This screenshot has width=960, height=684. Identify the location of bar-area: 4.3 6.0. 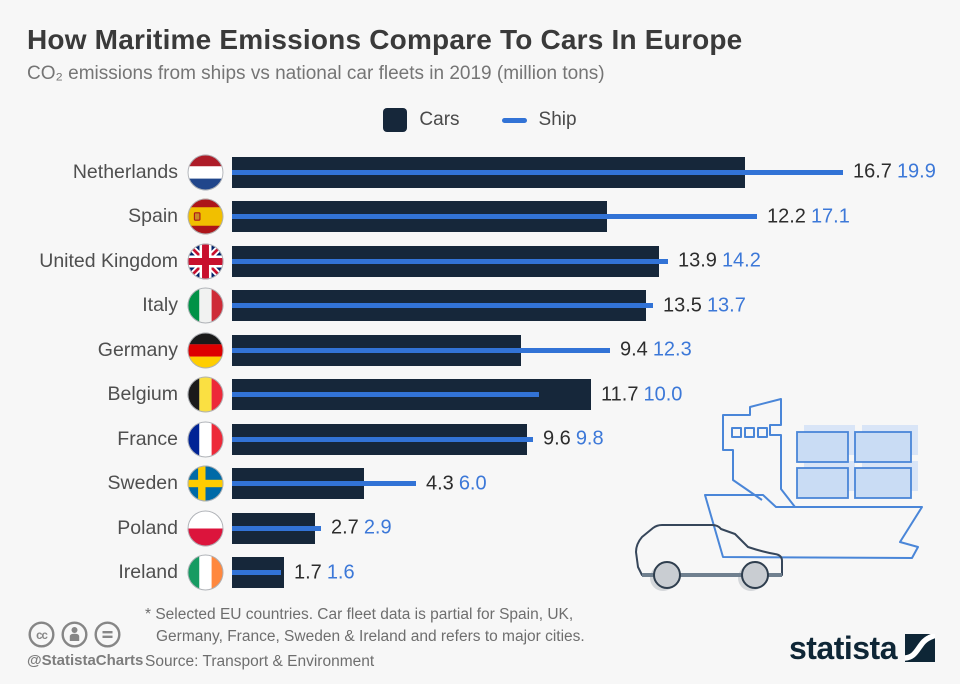
(596, 484).